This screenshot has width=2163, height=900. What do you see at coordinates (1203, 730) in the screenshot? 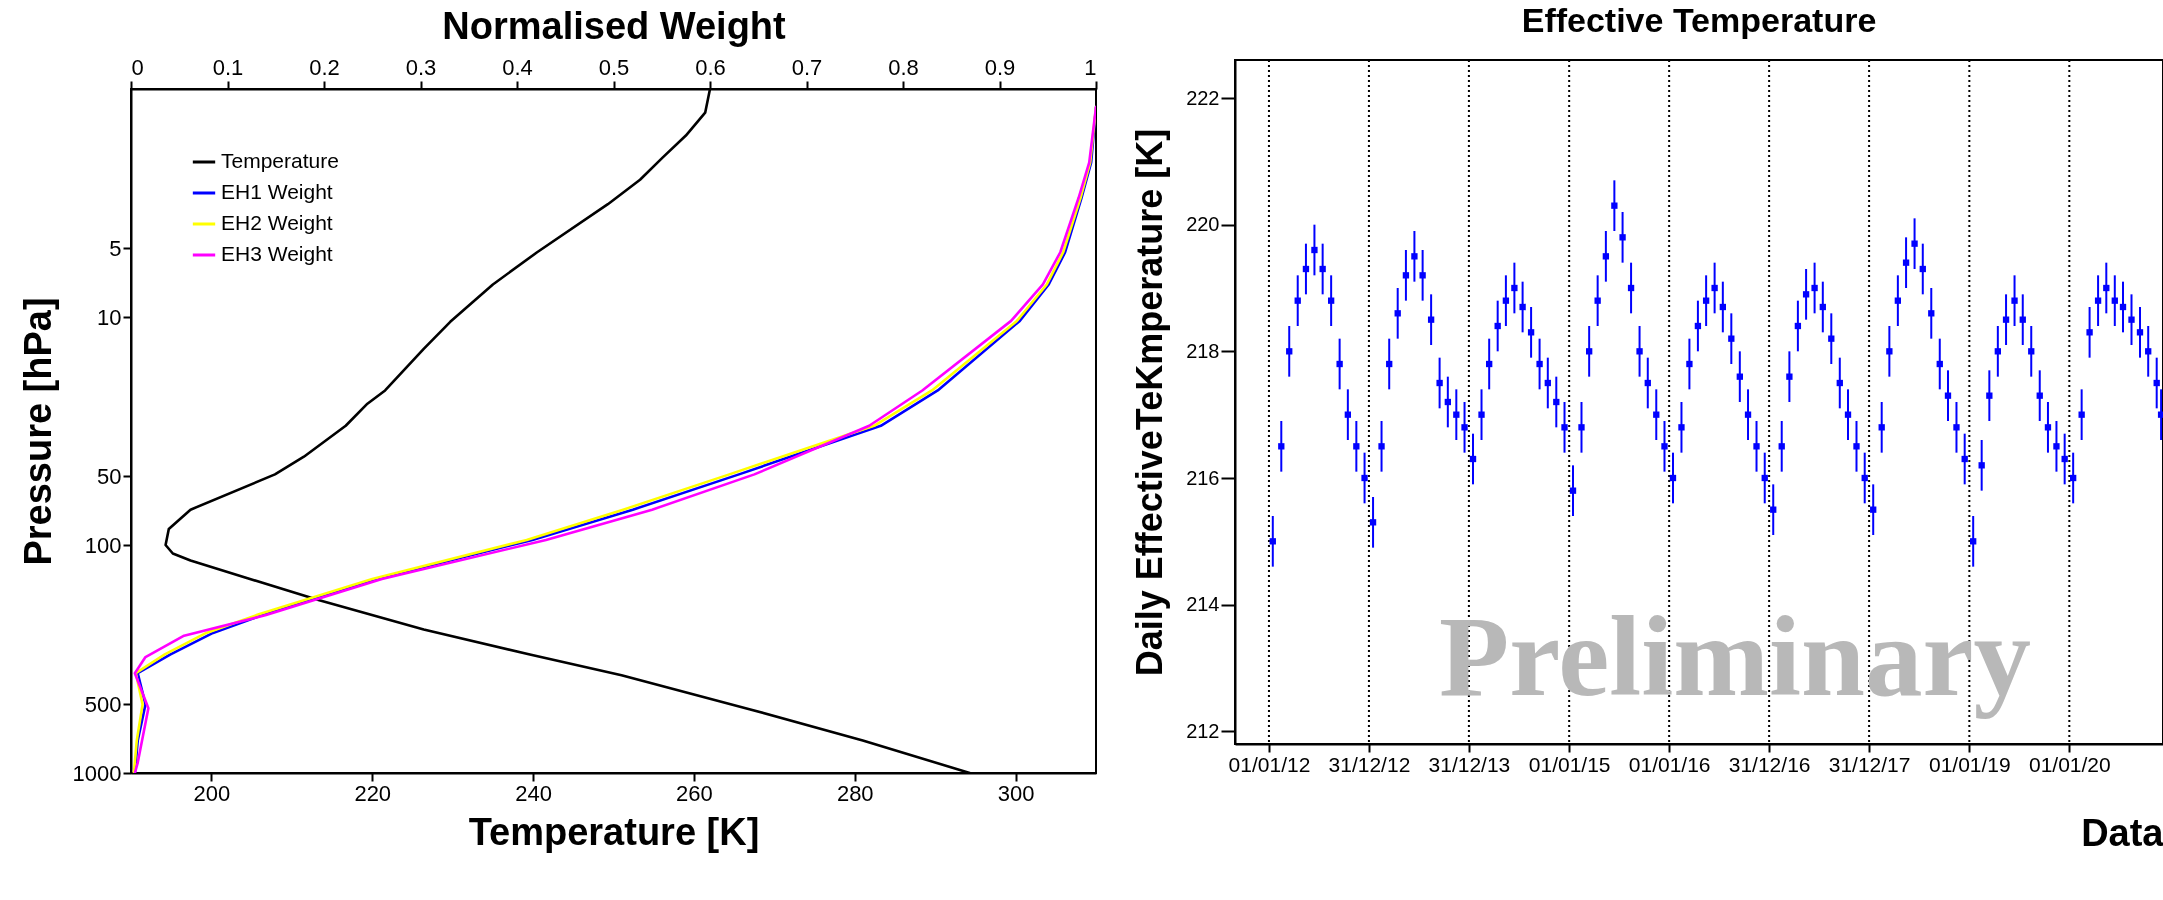
I see `y-tick-label: 212` at bounding box center [1203, 730].